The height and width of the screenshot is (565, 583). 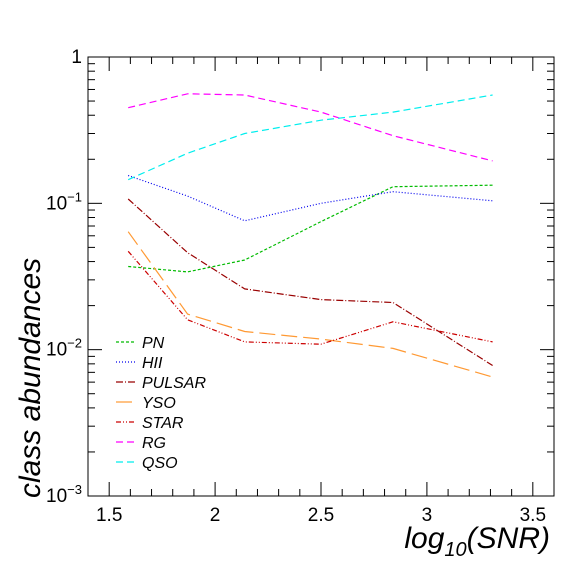 I want to click on series-line-rg, so click(x=310, y=127).